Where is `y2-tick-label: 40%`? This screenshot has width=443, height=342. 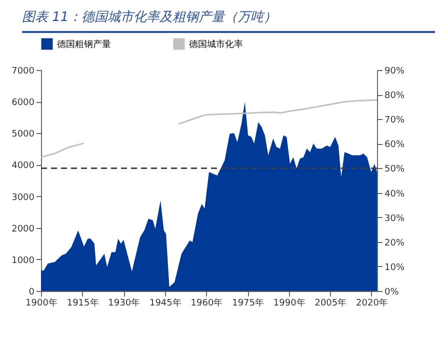 y2-tick-label: 40% is located at coordinates (394, 194).